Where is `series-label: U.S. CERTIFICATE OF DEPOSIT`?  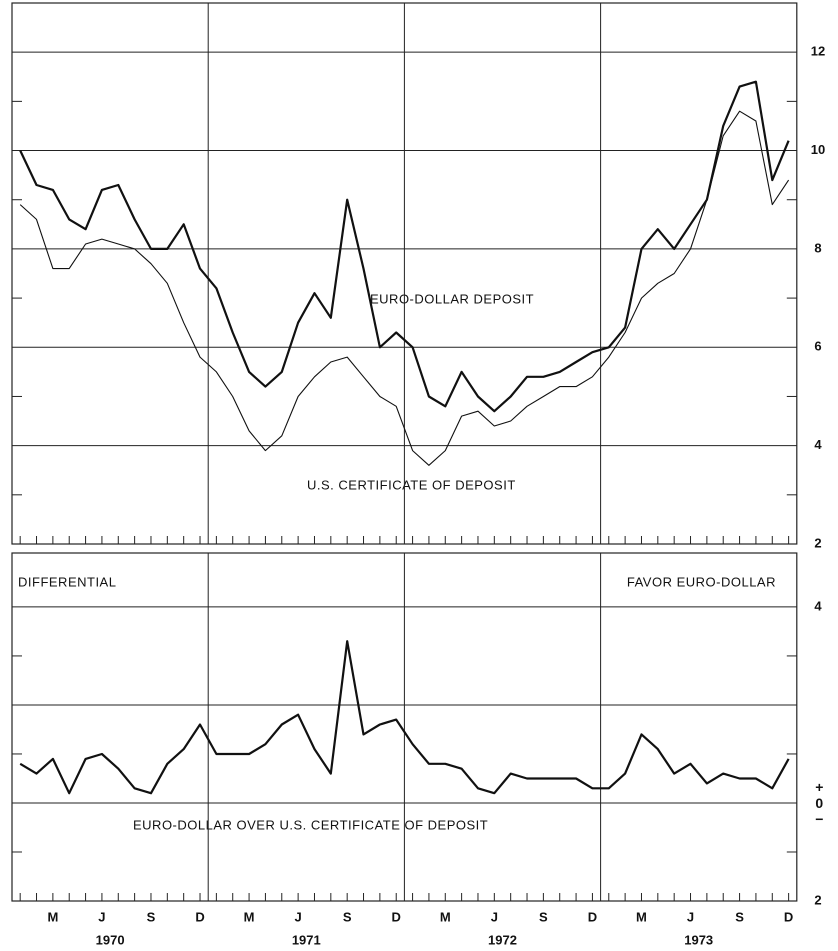 series-label: U.S. CERTIFICATE OF DEPOSIT is located at coordinates (411, 484).